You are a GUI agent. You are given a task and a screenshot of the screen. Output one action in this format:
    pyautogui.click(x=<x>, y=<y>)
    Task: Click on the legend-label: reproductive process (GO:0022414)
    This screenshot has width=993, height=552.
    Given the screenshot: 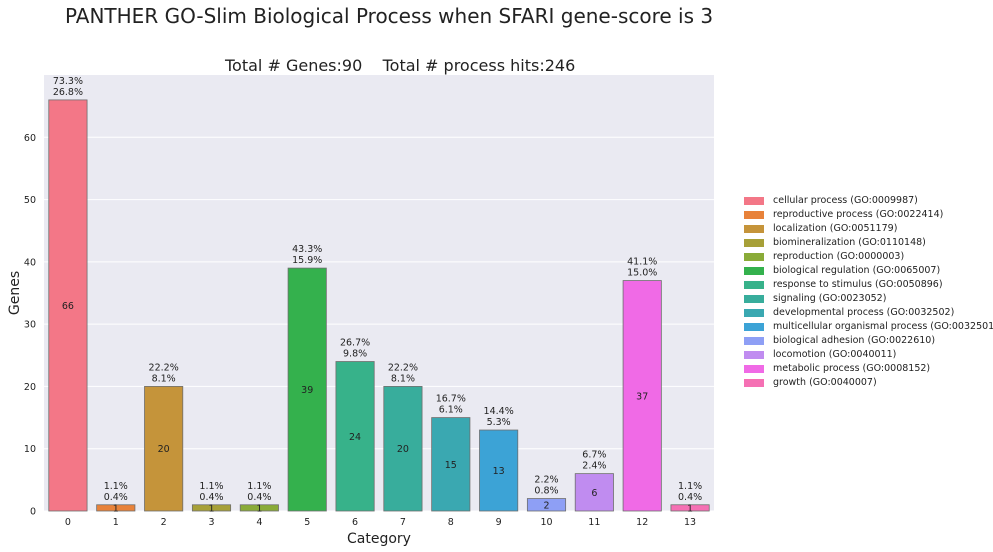 What is the action you would take?
    pyautogui.click(x=858, y=214)
    